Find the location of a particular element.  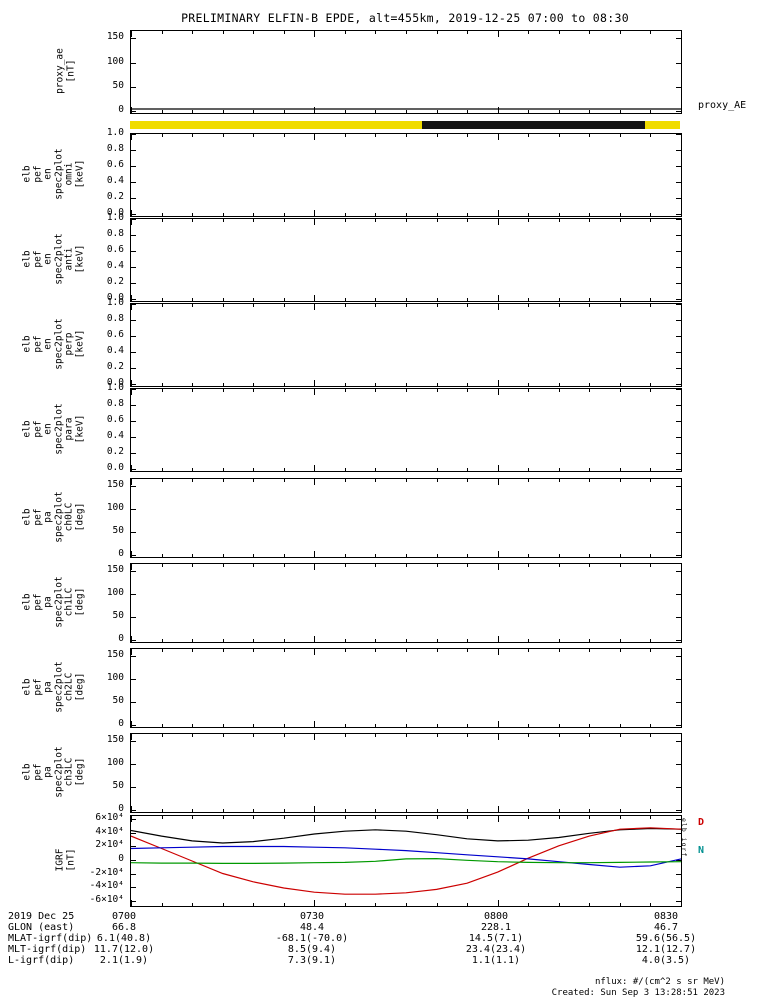

y-tick-label: 0.4 is located at coordinates (115, 350).